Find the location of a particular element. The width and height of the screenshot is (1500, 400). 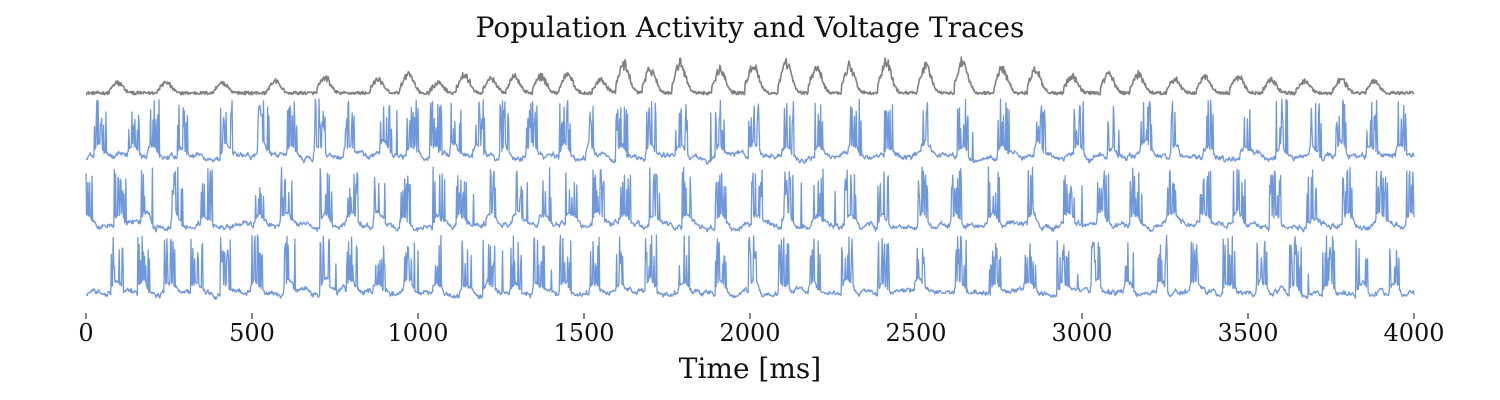

population-activity-trace is located at coordinates (750, 76).